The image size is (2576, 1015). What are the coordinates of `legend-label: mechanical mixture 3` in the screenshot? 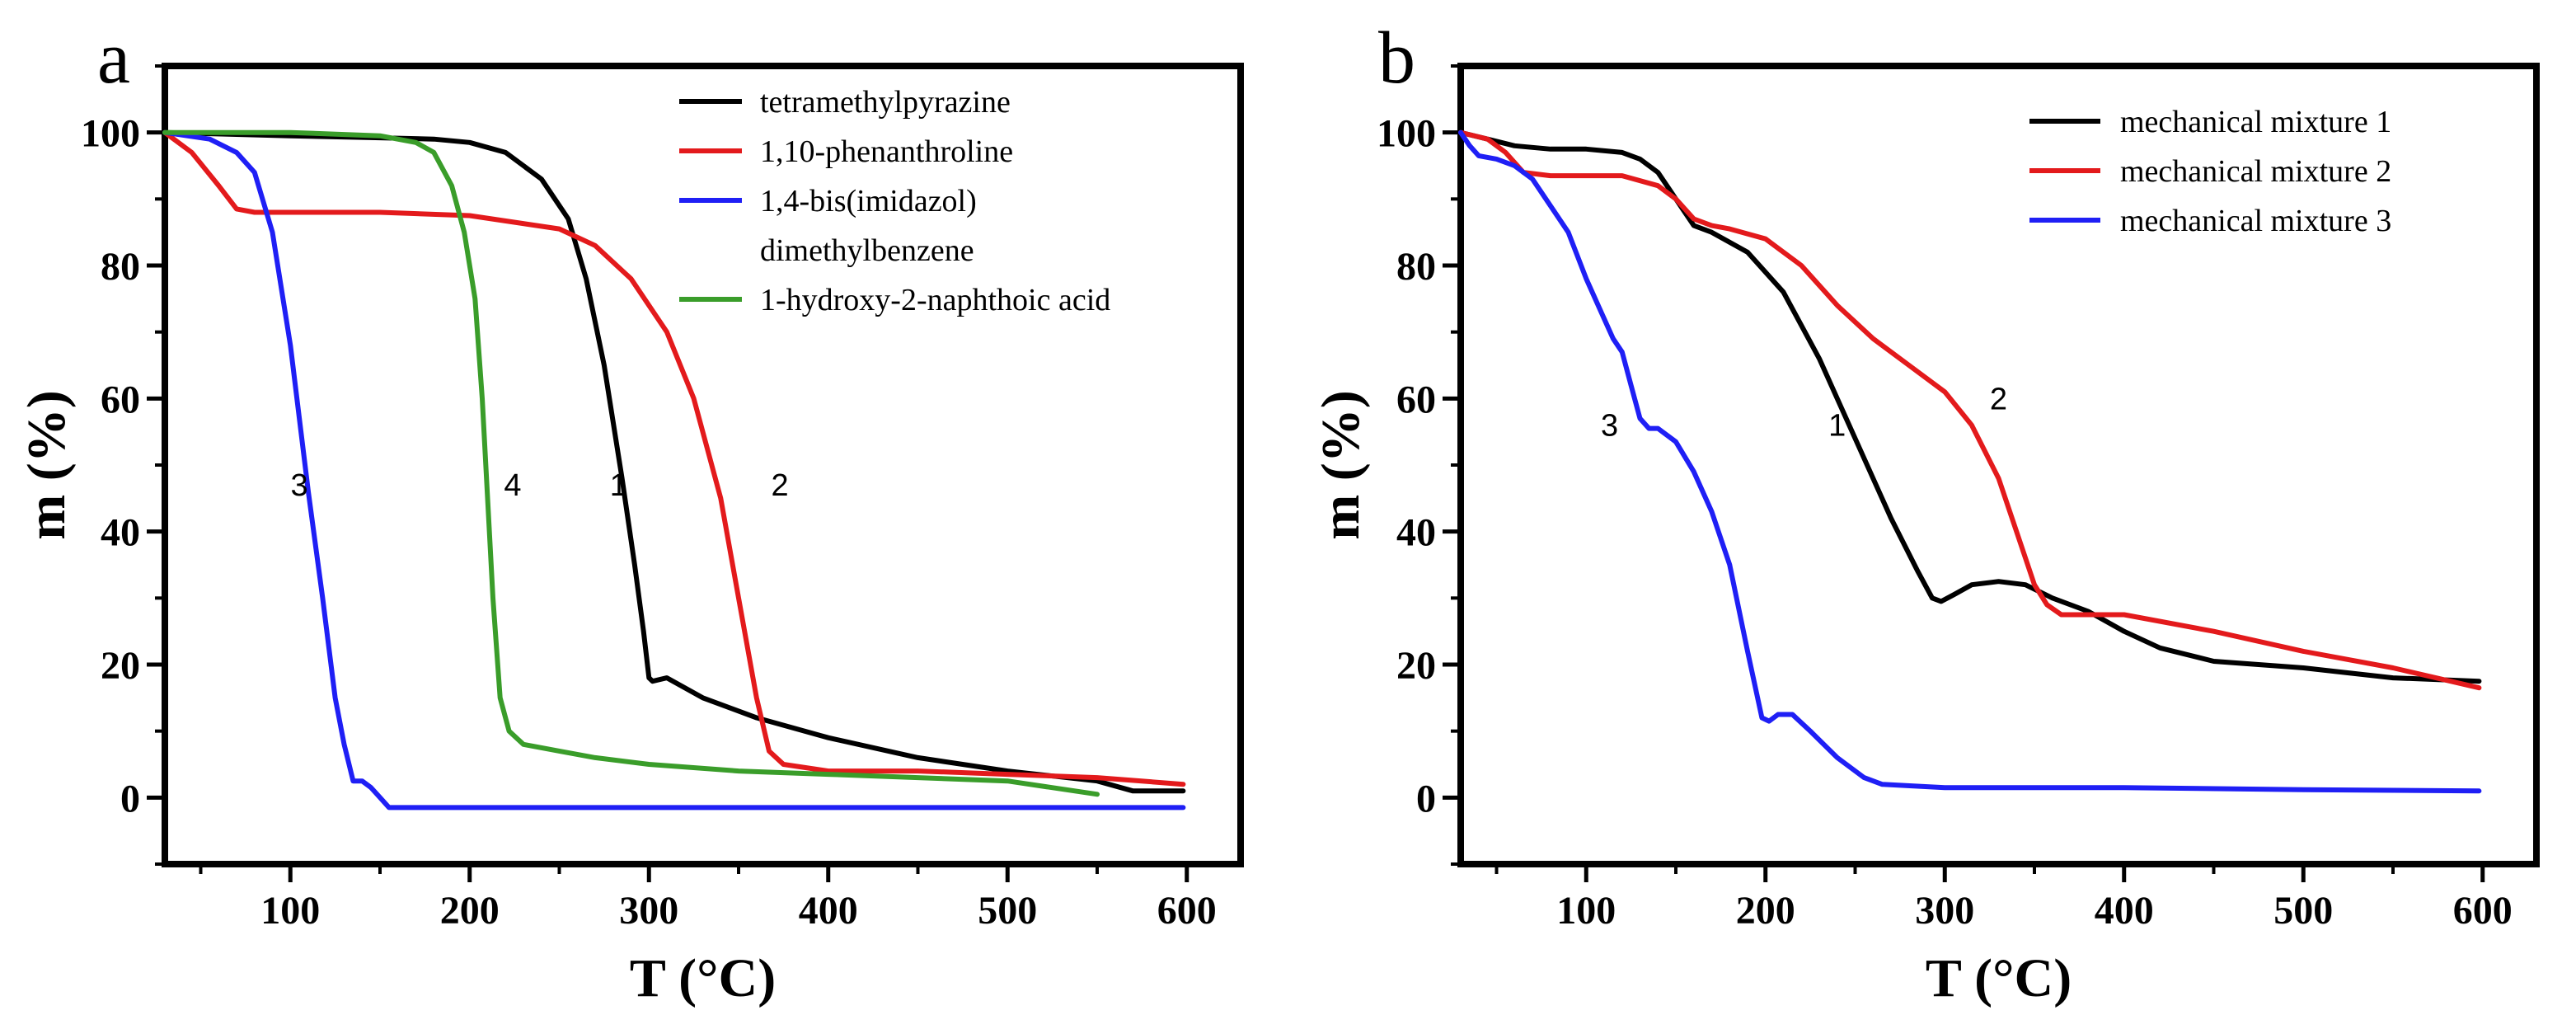 It's located at (2255, 221).